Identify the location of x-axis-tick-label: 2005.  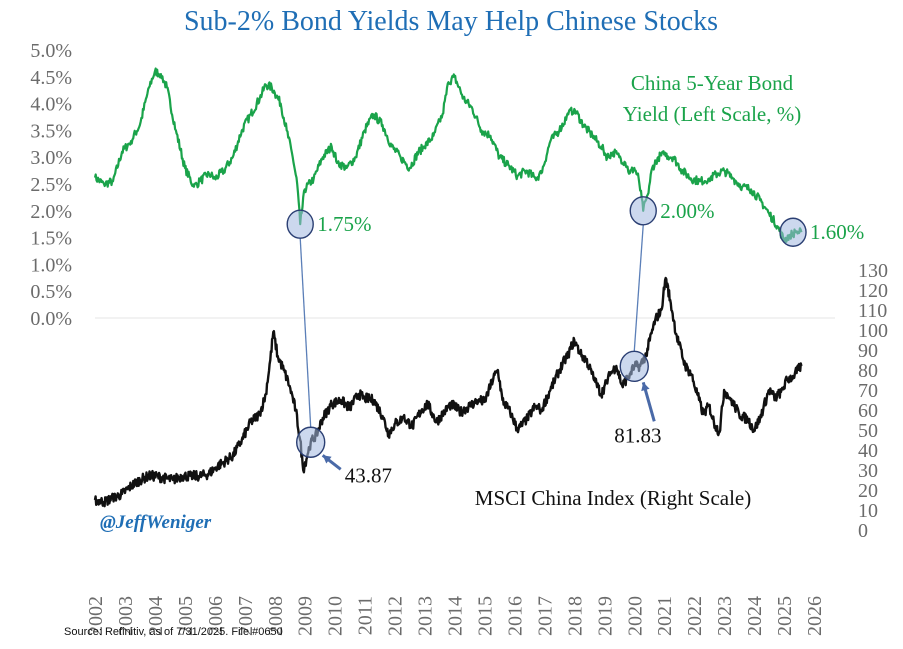
(186, 616).